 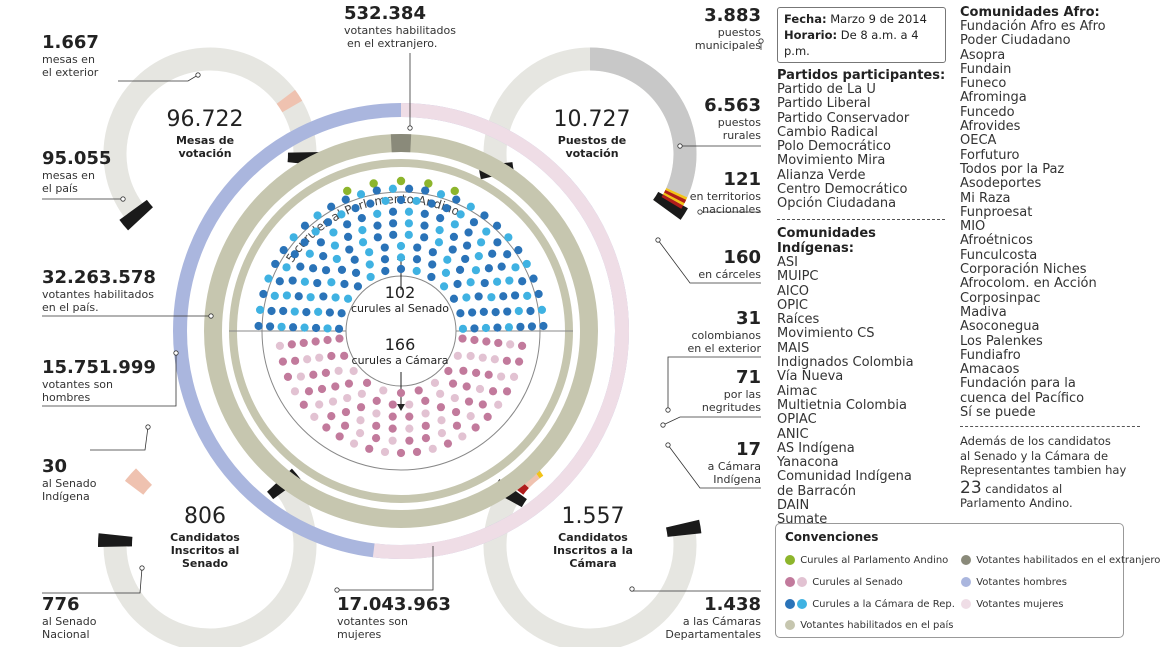 What do you see at coordinates (1001, 184) in the screenshot?
I see `afro-item: Asodeportes` at bounding box center [1001, 184].